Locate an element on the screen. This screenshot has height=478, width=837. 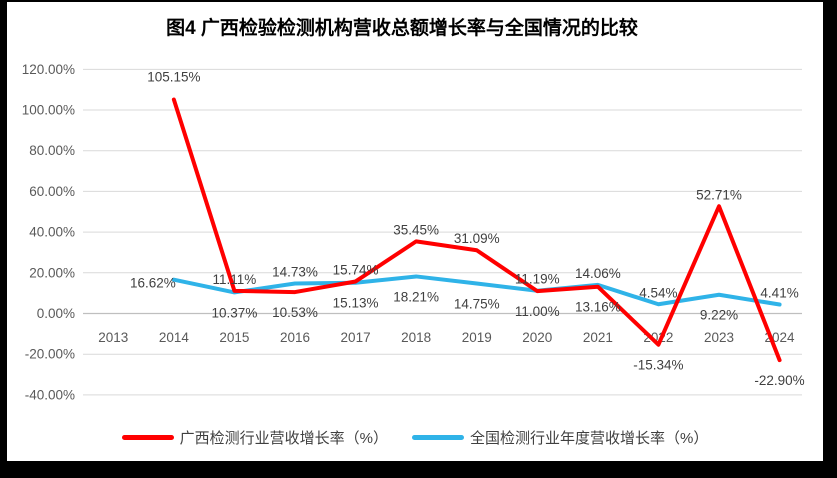
data-label-guangxi: 11.00% is located at coordinates (537, 311).